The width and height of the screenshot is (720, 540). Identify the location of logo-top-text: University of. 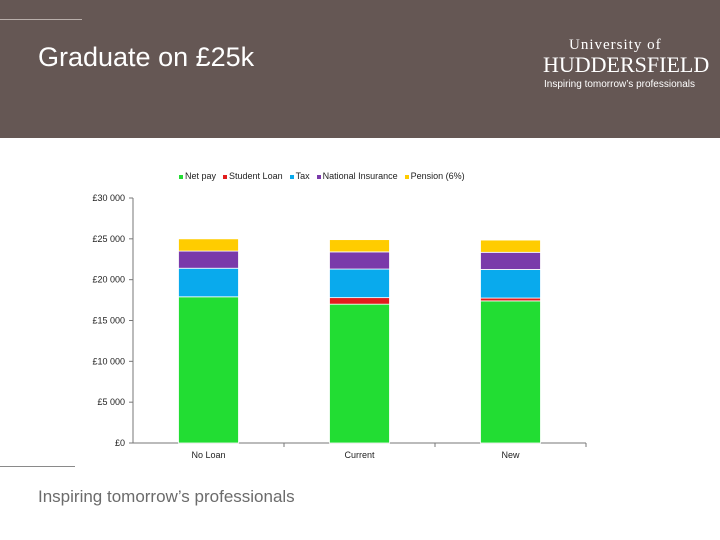
(615, 45).